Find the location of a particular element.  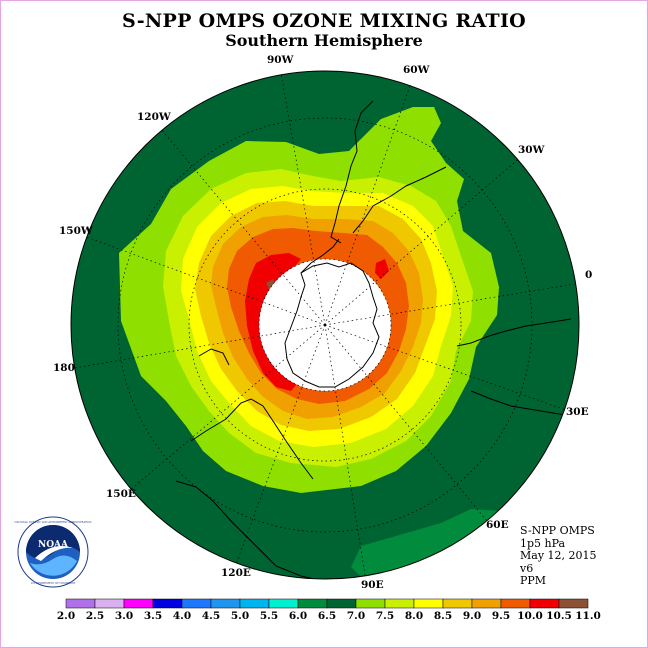

lon-label-150w: 150W is located at coordinates (76, 231).